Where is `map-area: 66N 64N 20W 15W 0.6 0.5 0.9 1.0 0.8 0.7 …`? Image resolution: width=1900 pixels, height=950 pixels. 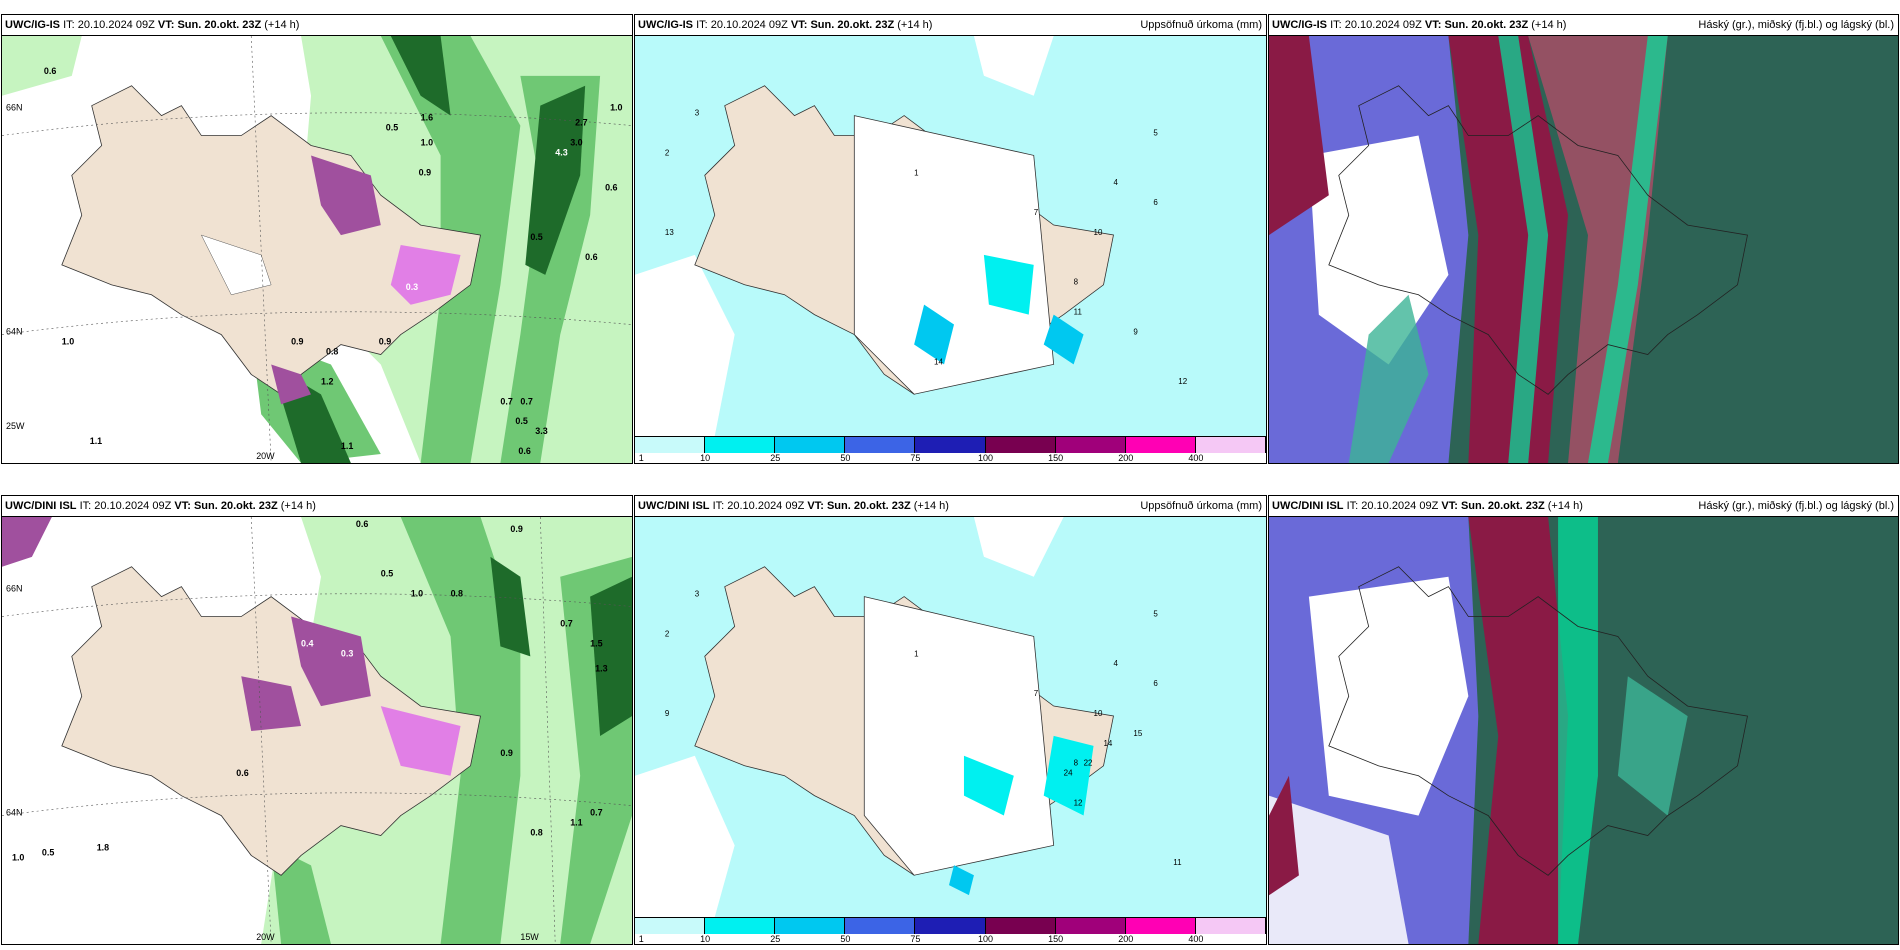 map-area: 66N 64N 20W 15W 0.6 0.5 0.9 1.0 0.8 0.7 … is located at coordinates (317, 730).